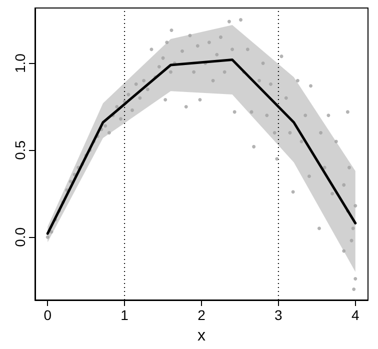 The image size is (378, 349). Describe the element at coordinates (278, 315) in the screenshot. I see `x-tick-label: 3` at that location.